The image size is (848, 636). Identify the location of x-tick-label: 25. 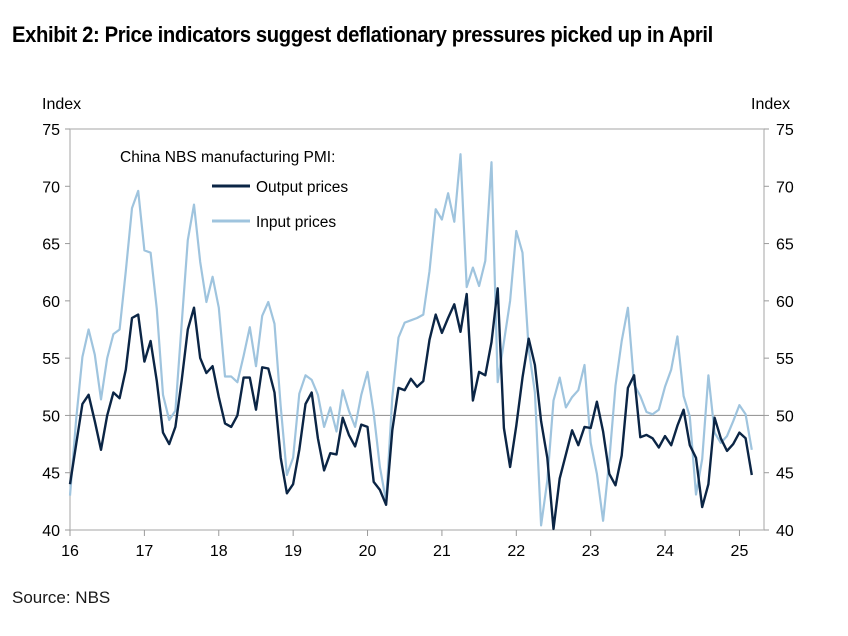
(740, 551).